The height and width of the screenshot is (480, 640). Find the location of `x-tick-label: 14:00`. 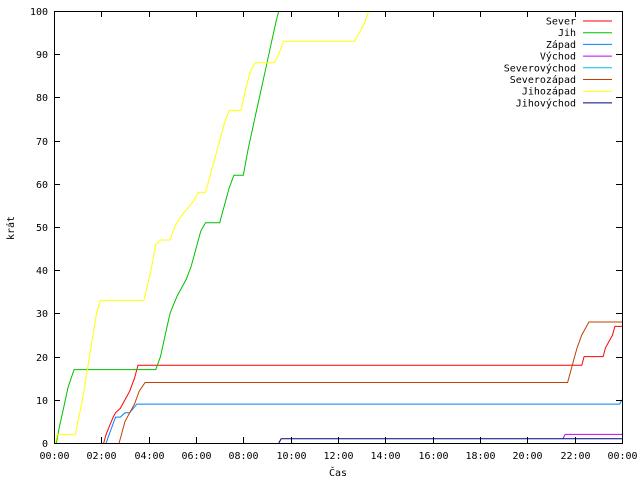

x-tick-label: 14:00 is located at coordinates (385, 456).